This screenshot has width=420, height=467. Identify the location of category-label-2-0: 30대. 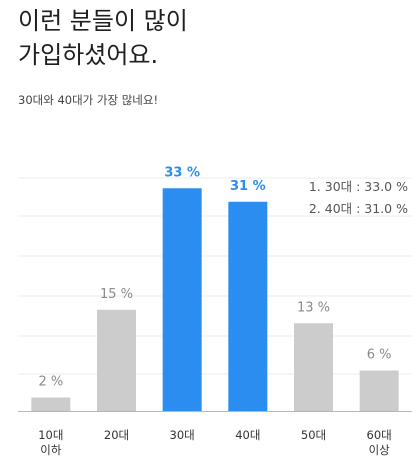
(182, 435).